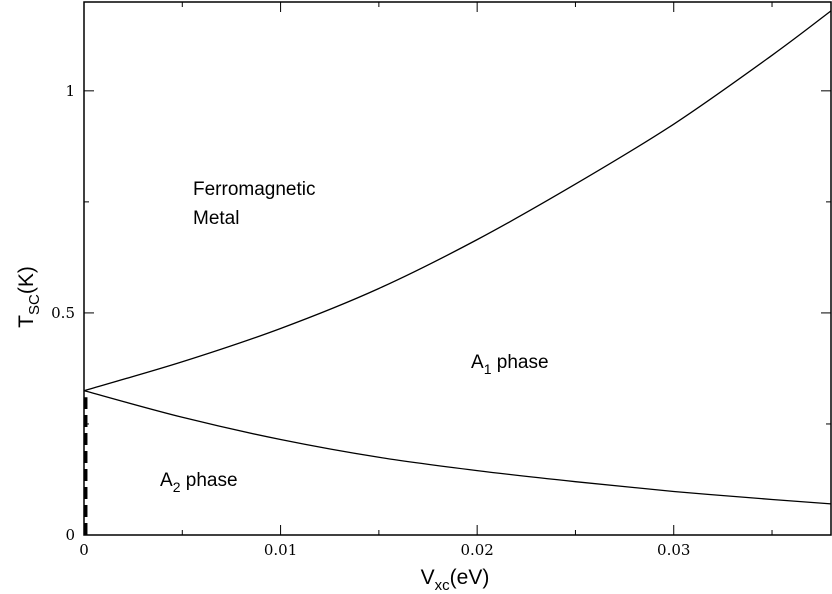  I want to click on x-tick-label: 0.02, so click(476, 550).